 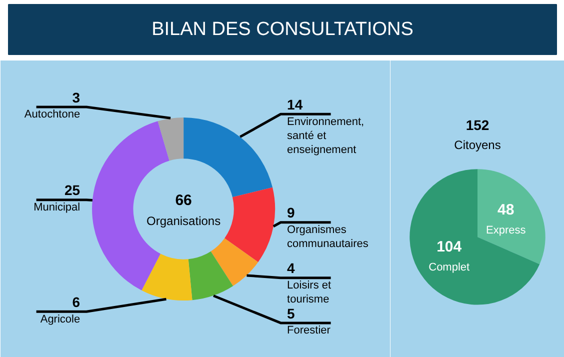 What do you see at coordinates (328, 237) in the screenshot?
I see `slice-label: Organismes communautaires` at bounding box center [328, 237].